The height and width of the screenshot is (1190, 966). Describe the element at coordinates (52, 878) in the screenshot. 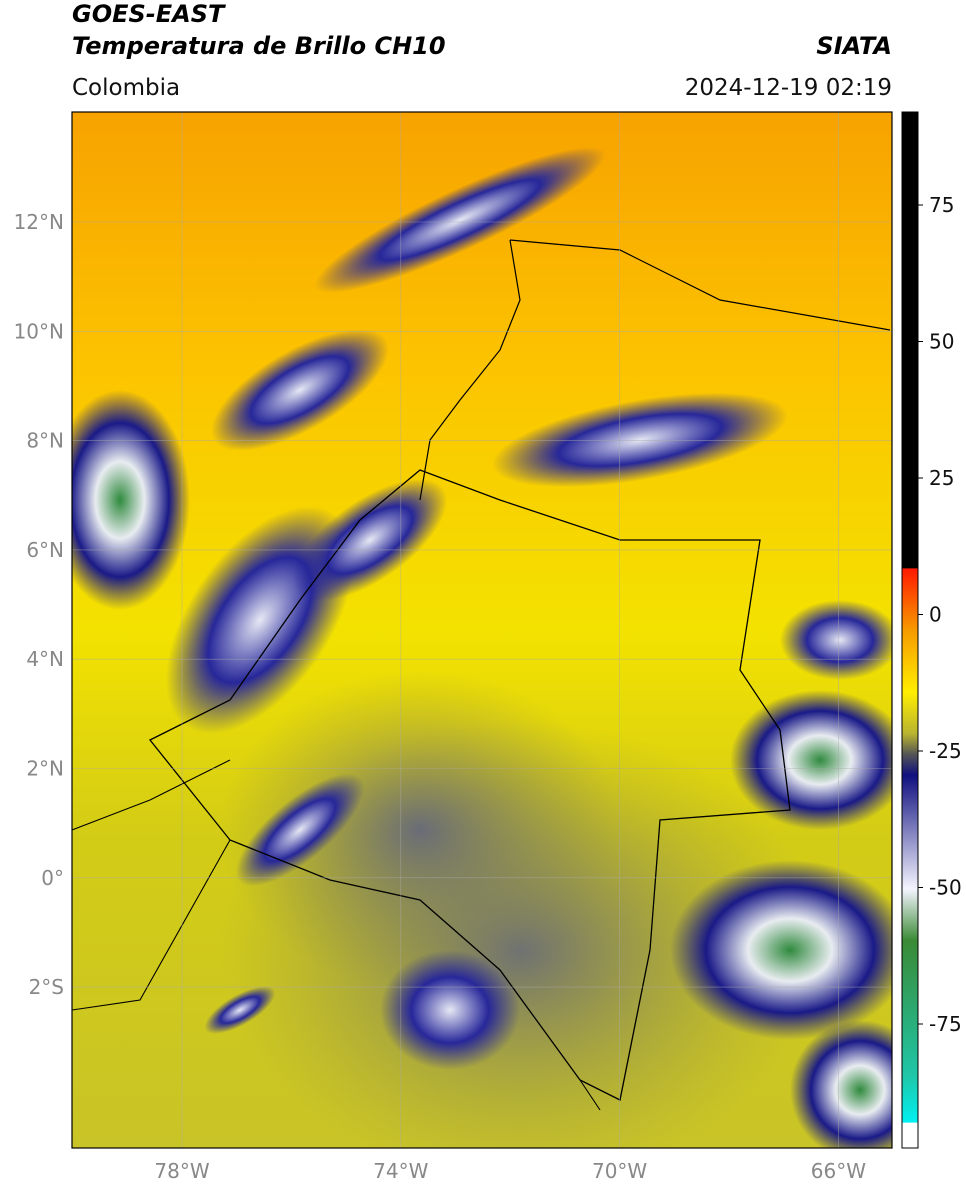

I see `lat-tick-label: 0°` at that location.